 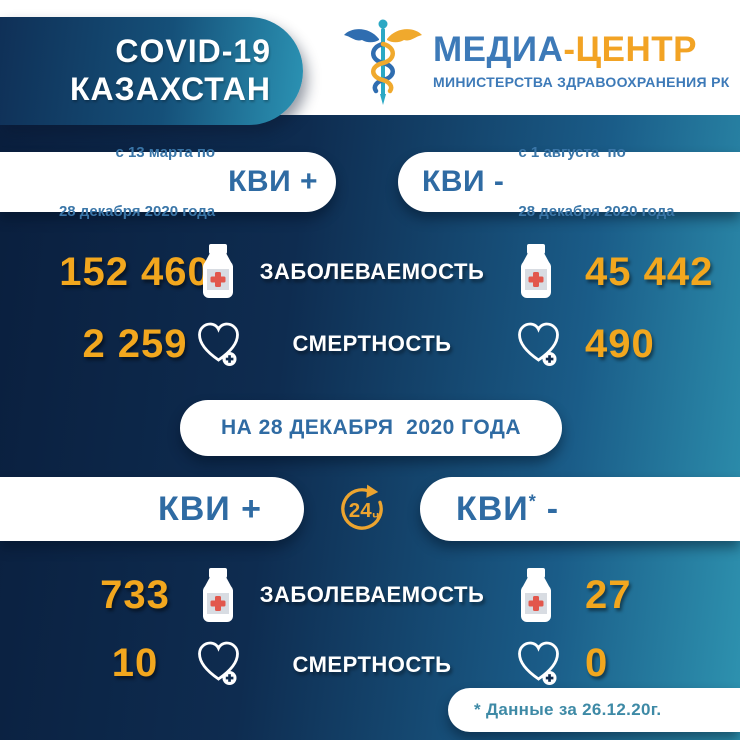 What do you see at coordinates (135, 344) in the screenshot?
I see `cumulative-mortality-kvi-plus-value: 2 259` at bounding box center [135, 344].